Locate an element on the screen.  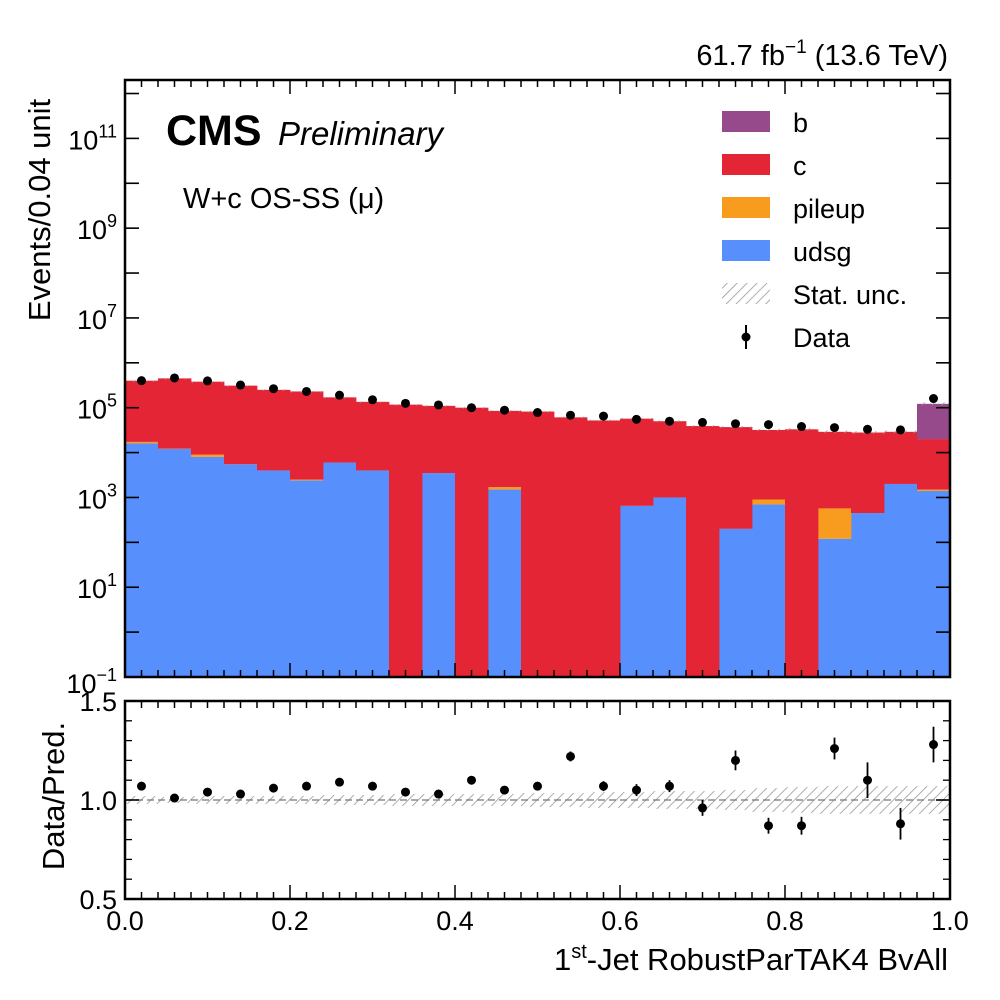
x-tick-label: 0.4 is located at coordinates (455, 921).